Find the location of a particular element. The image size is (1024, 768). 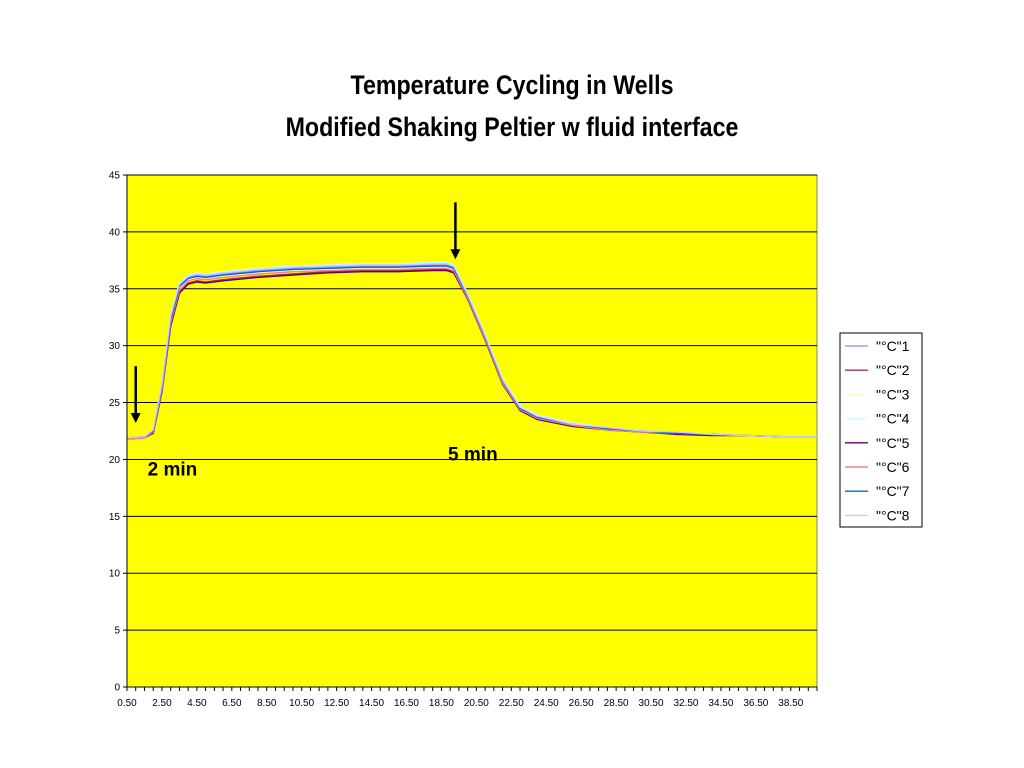

x-tick-label: 12.50 is located at coordinates (336, 703).